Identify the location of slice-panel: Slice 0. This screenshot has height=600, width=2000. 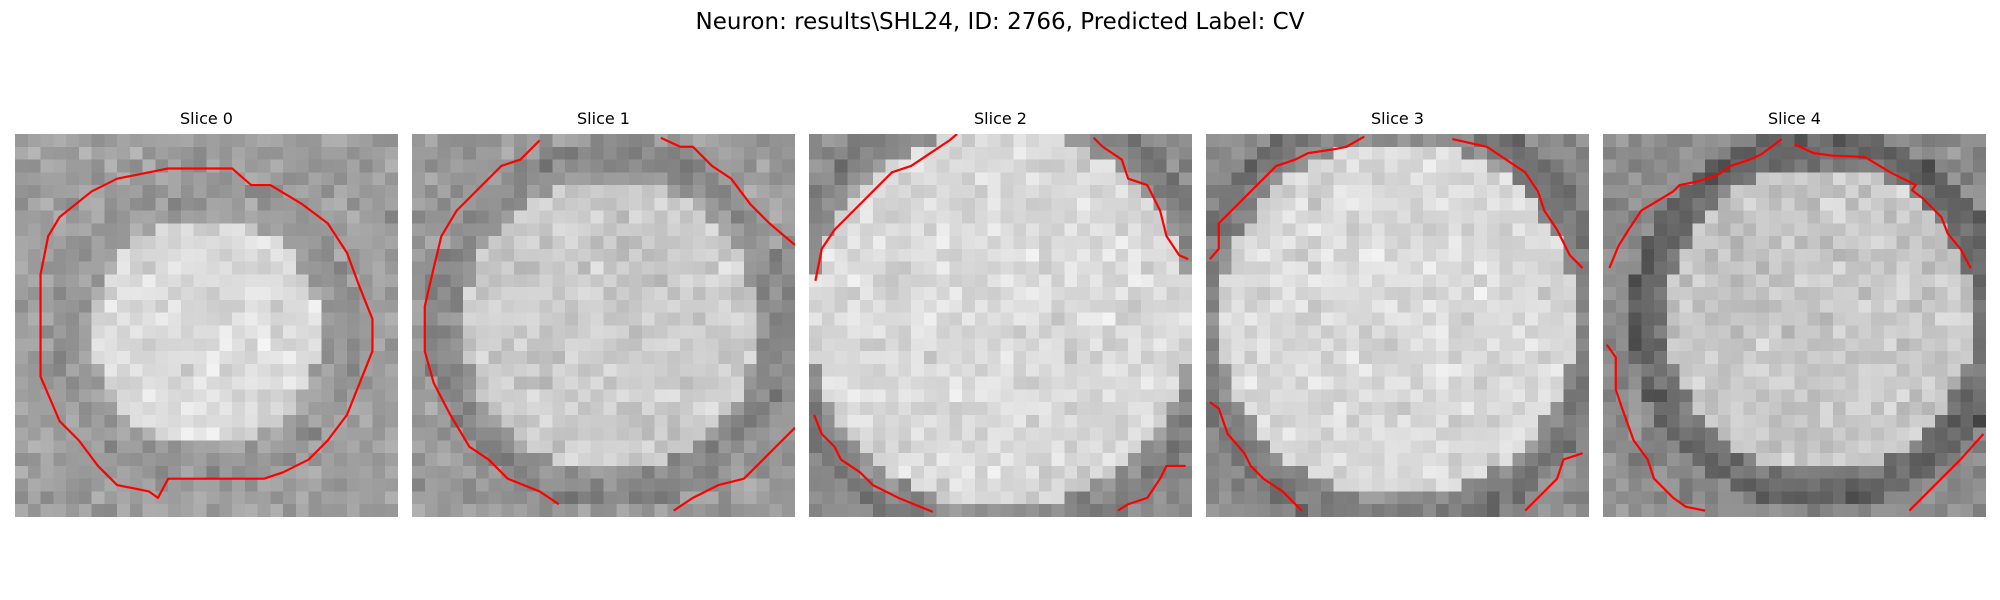
(206, 313).